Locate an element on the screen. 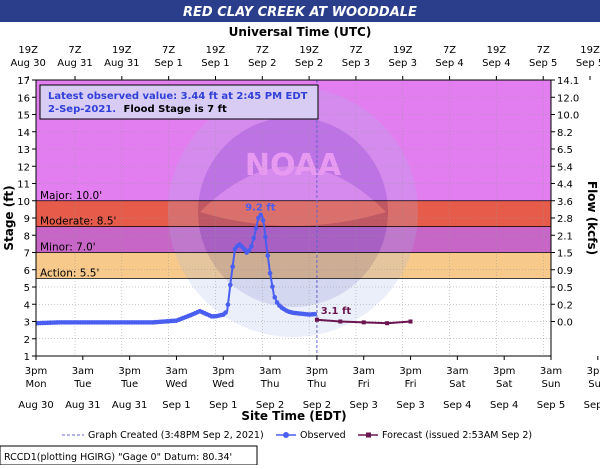 This screenshot has width=600, height=469. watermark-bird is located at coordinates (293, 196).